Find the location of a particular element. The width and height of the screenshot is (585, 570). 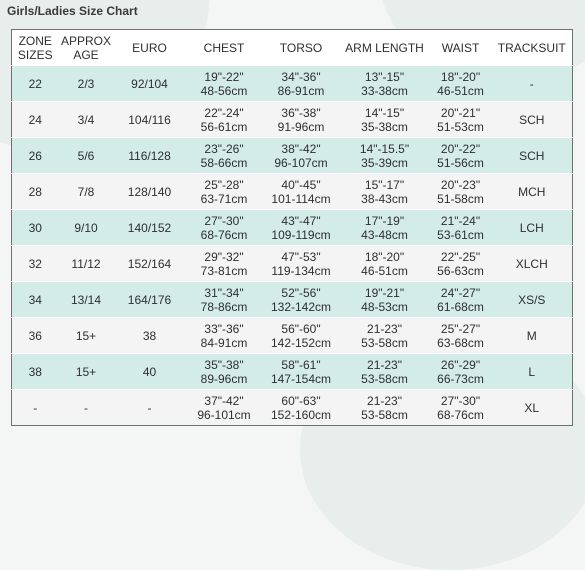

table-cell: 17"-19" 43-48cm is located at coordinates (385, 228).